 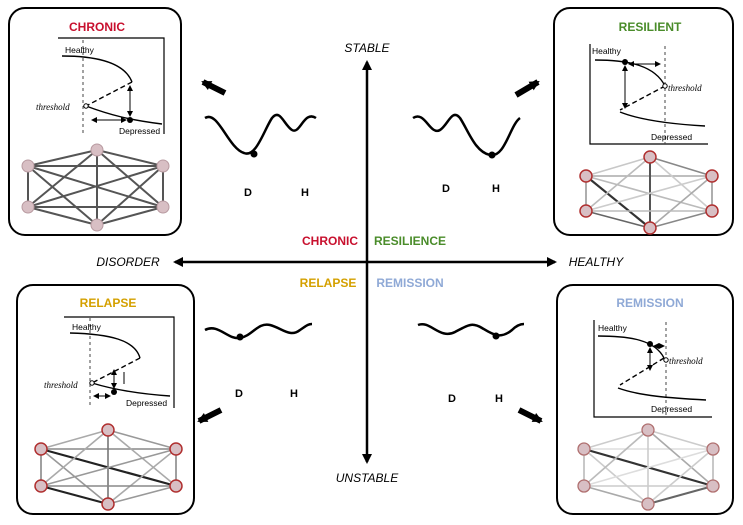 I want to click on panel-resilient: RESILIENT Healthy threshold Depressed, so click(x=643, y=121).